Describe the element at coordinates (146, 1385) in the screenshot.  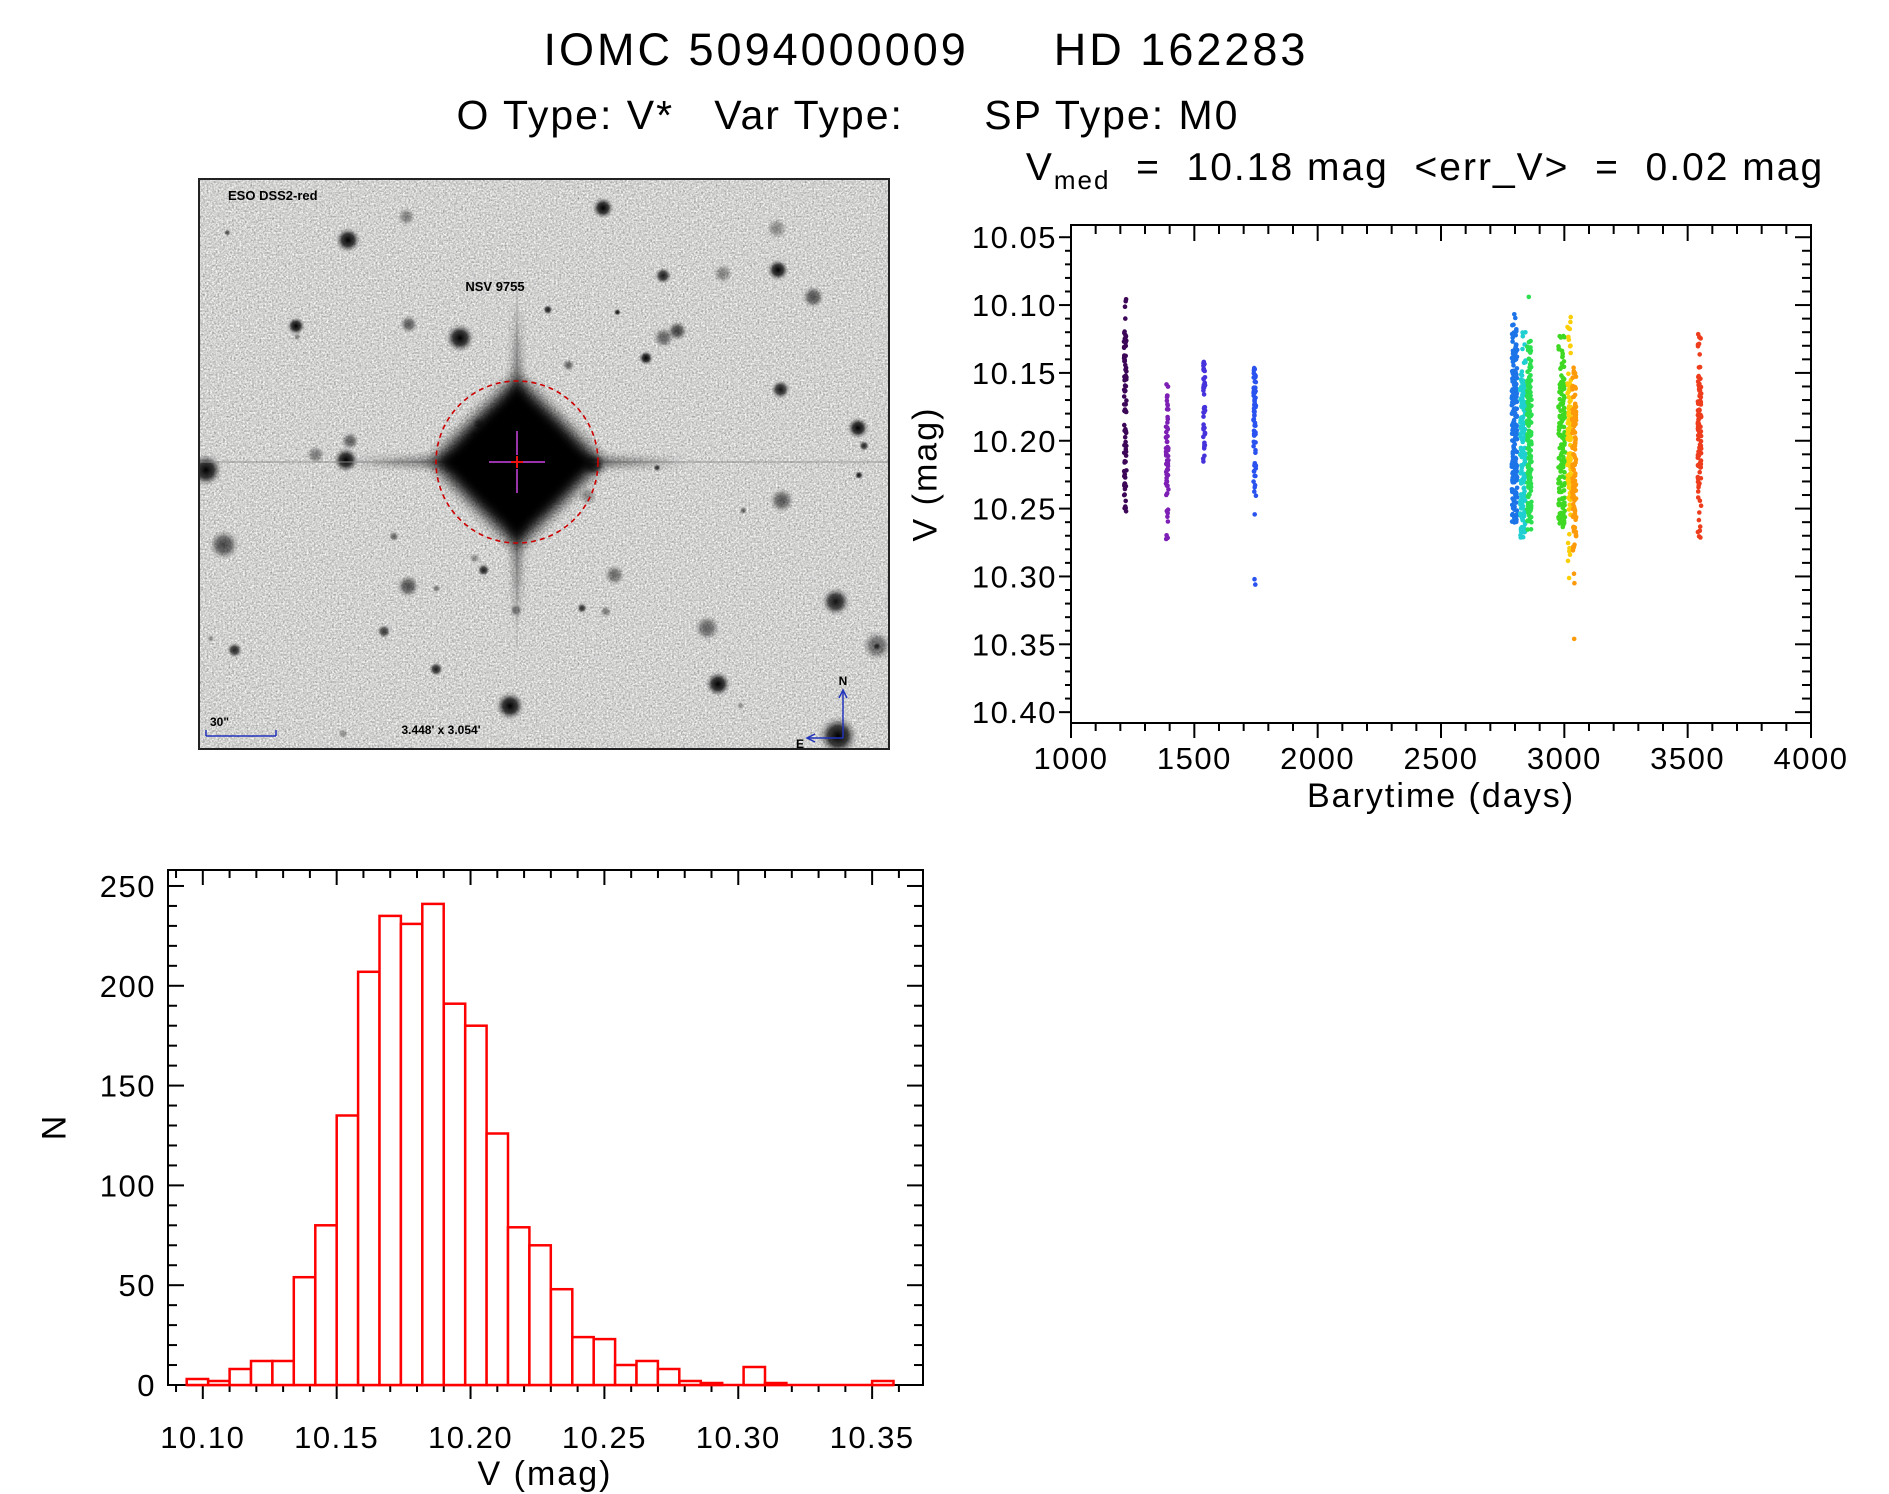
I see `svg-text: 0` at that location.